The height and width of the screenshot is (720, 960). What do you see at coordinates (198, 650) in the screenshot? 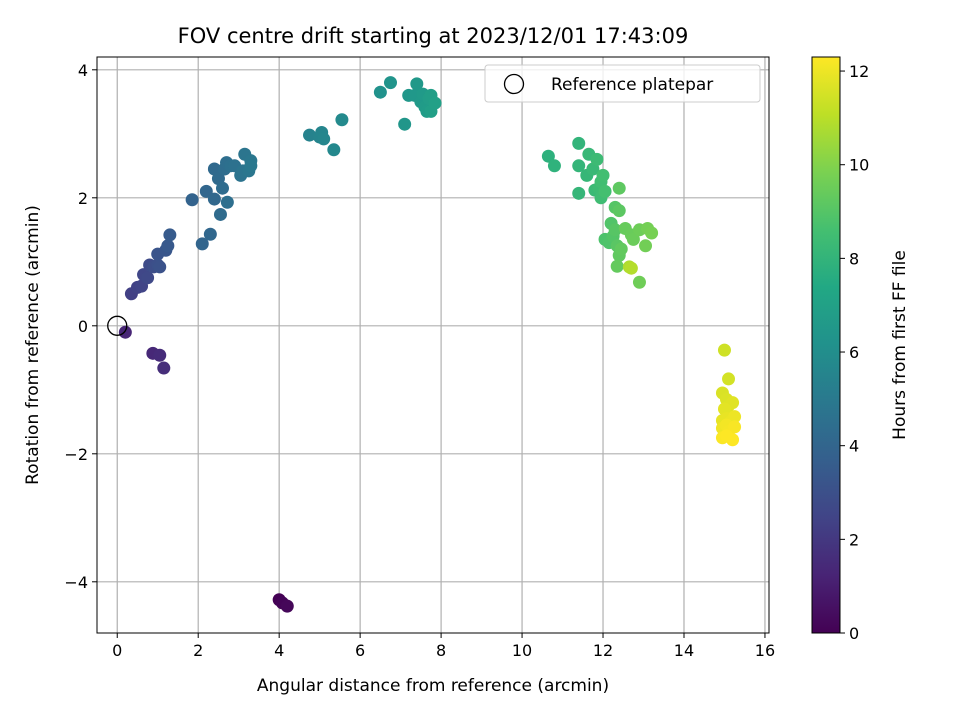
I see `x-tick-label: 2` at bounding box center [198, 650].